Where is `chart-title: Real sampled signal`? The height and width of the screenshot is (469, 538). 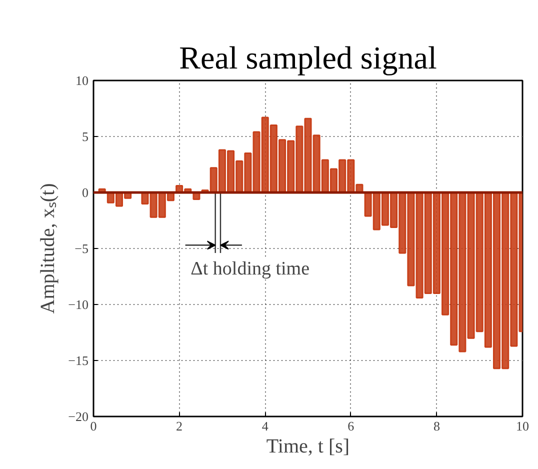
chart-title: Real sampled signal is located at coordinates (308, 58).